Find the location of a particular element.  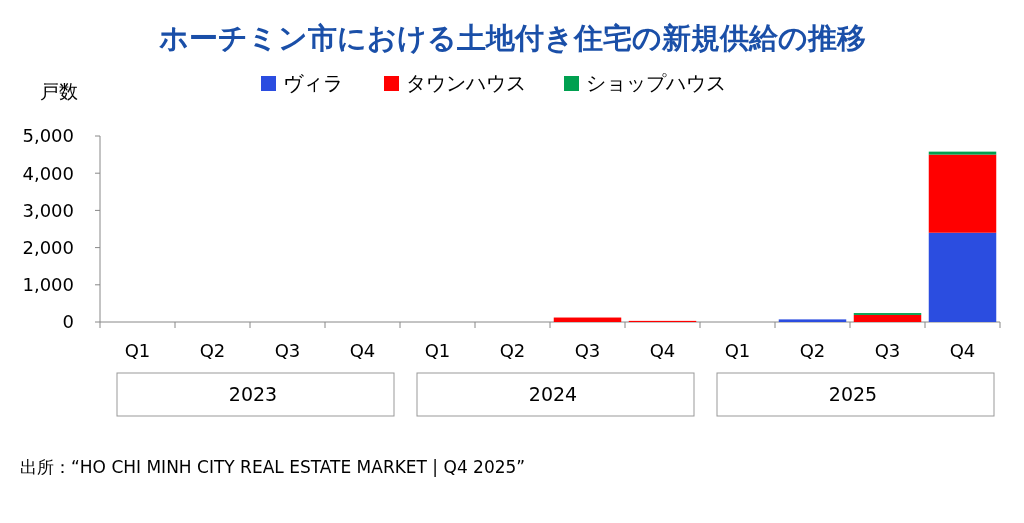

y-tick-label: 5,000 is located at coordinates (48, 136).